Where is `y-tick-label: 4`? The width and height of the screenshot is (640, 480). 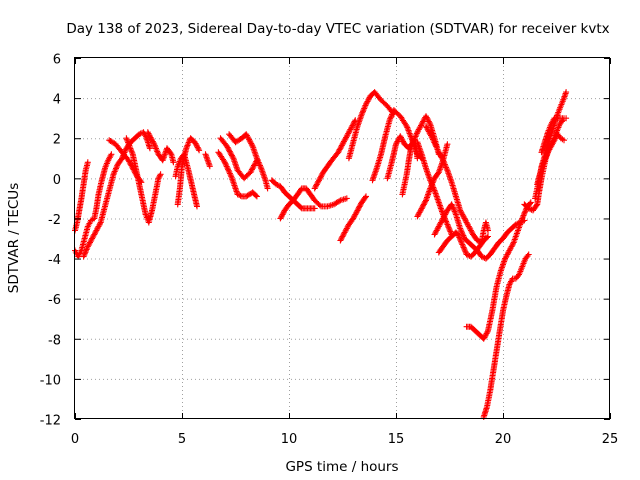
y-tick-label: 4 is located at coordinates (57, 100).